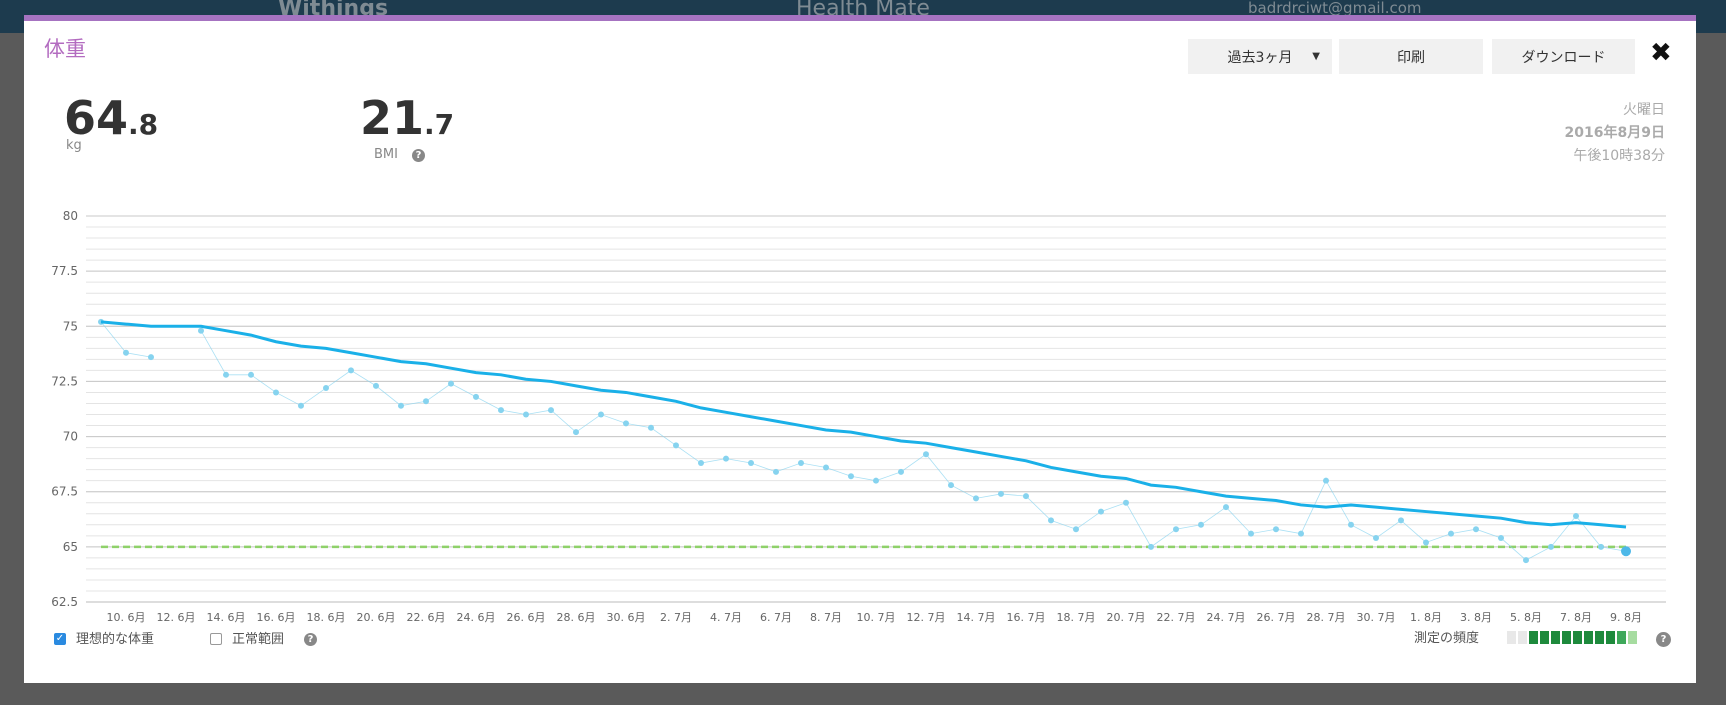 The width and height of the screenshot is (1726, 705). What do you see at coordinates (1176, 617) in the screenshot?
I see `x-tick-label: 22. 7月` at bounding box center [1176, 617].